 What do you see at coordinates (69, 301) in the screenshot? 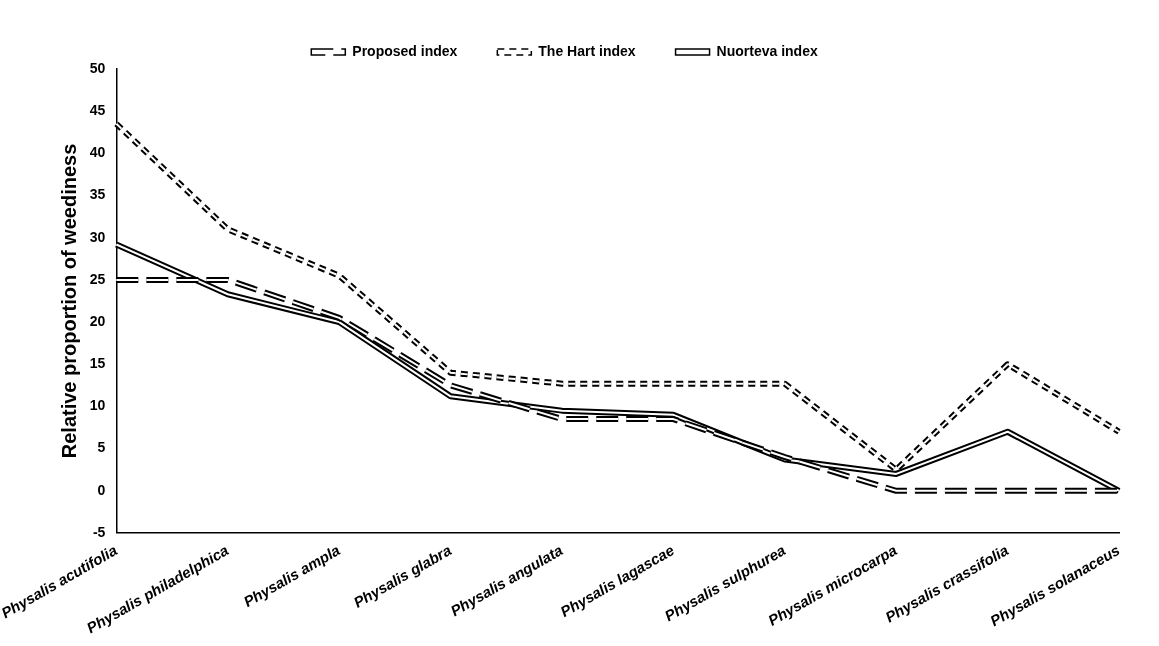
I see `y-axis-title: Relative proportion of weediness` at bounding box center [69, 301].